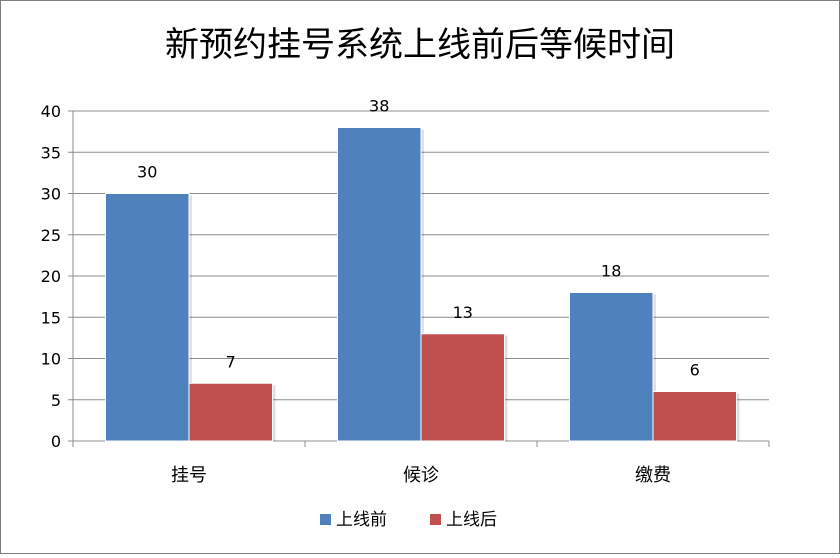 The height and width of the screenshot is (558, 840). What do you see at coordinates (361, 520) in the screenshot?
I see `legend-label: 上线前` at bounding box center [361, 520].